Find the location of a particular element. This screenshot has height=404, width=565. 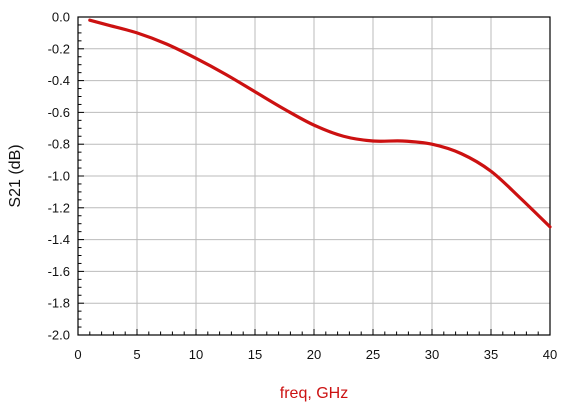

y-tick-label: -0.6 is located at coordinates (59, 112).